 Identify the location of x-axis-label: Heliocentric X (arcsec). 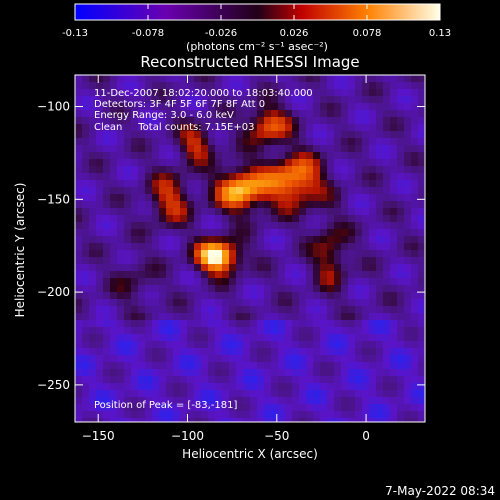
(250, 454).